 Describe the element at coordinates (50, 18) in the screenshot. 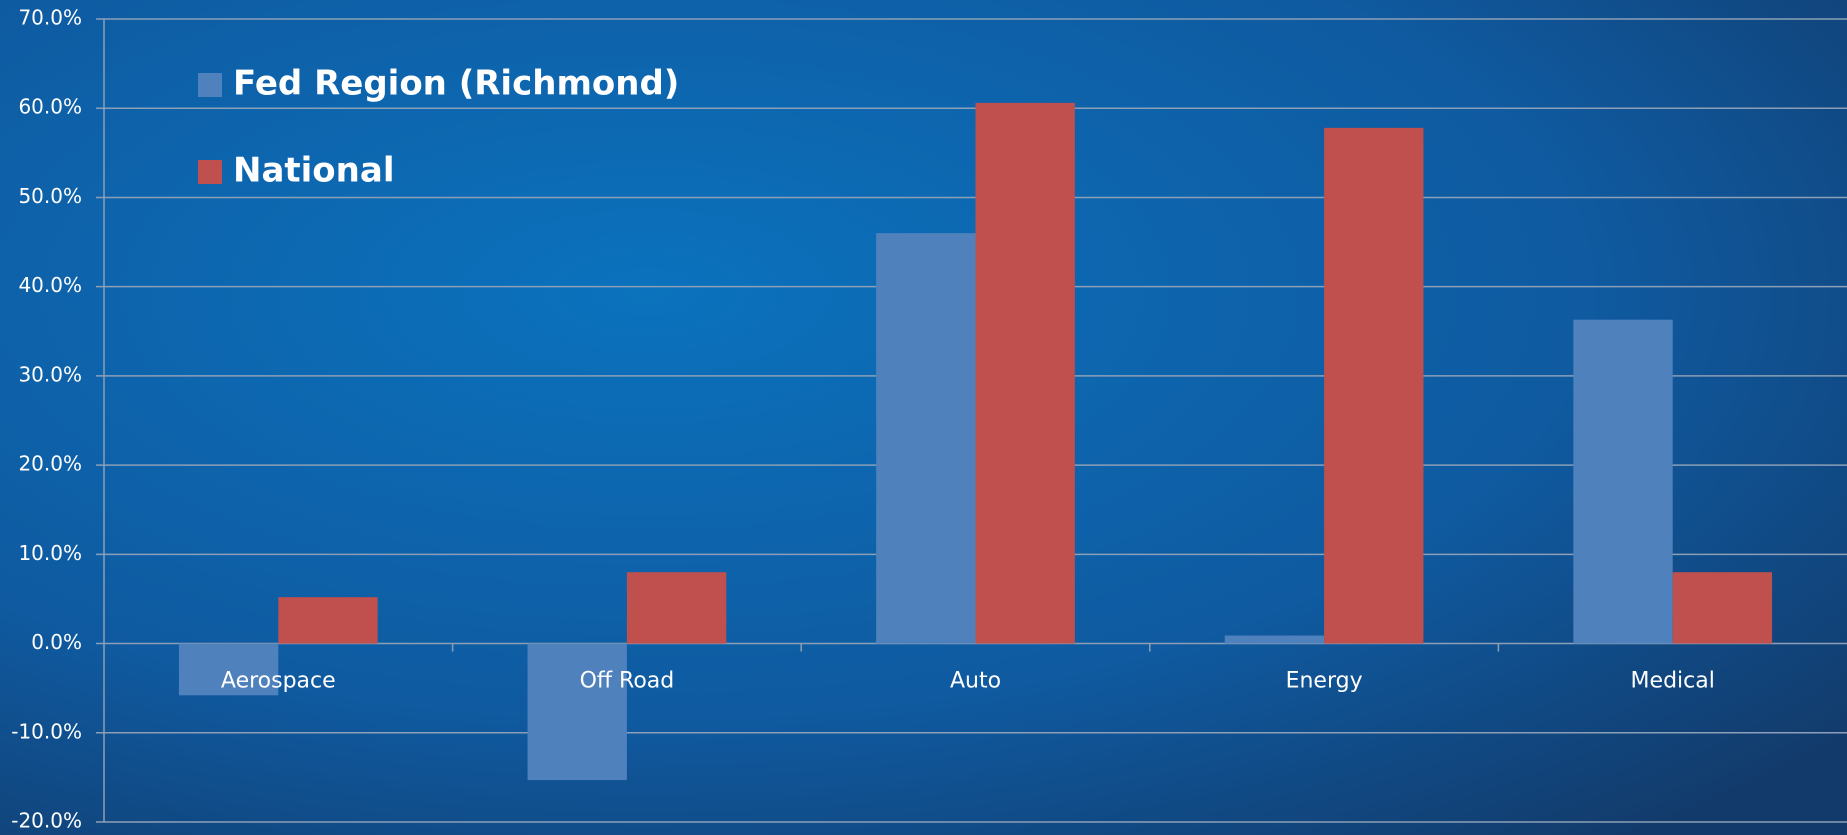

I see `y-tick-label: 70.0%` at that location.